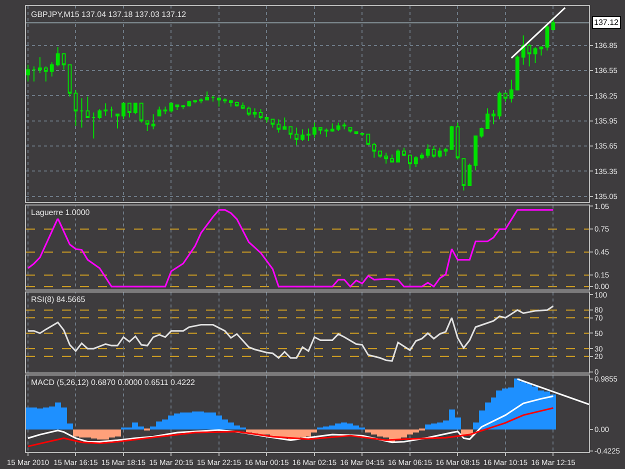 This screenshot has width=625, height=469. What do you see at coordinates (607, 22) in the screenshot?
I see `ref-line-label: 137.12` at bounding box center [607, 22].